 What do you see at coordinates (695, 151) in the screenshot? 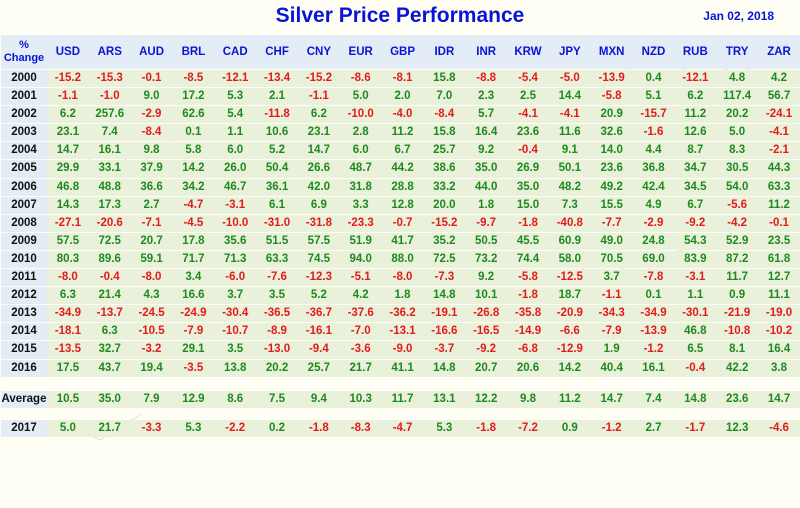
I see `value-cell: 8.7` at bounding box center [695, 151].